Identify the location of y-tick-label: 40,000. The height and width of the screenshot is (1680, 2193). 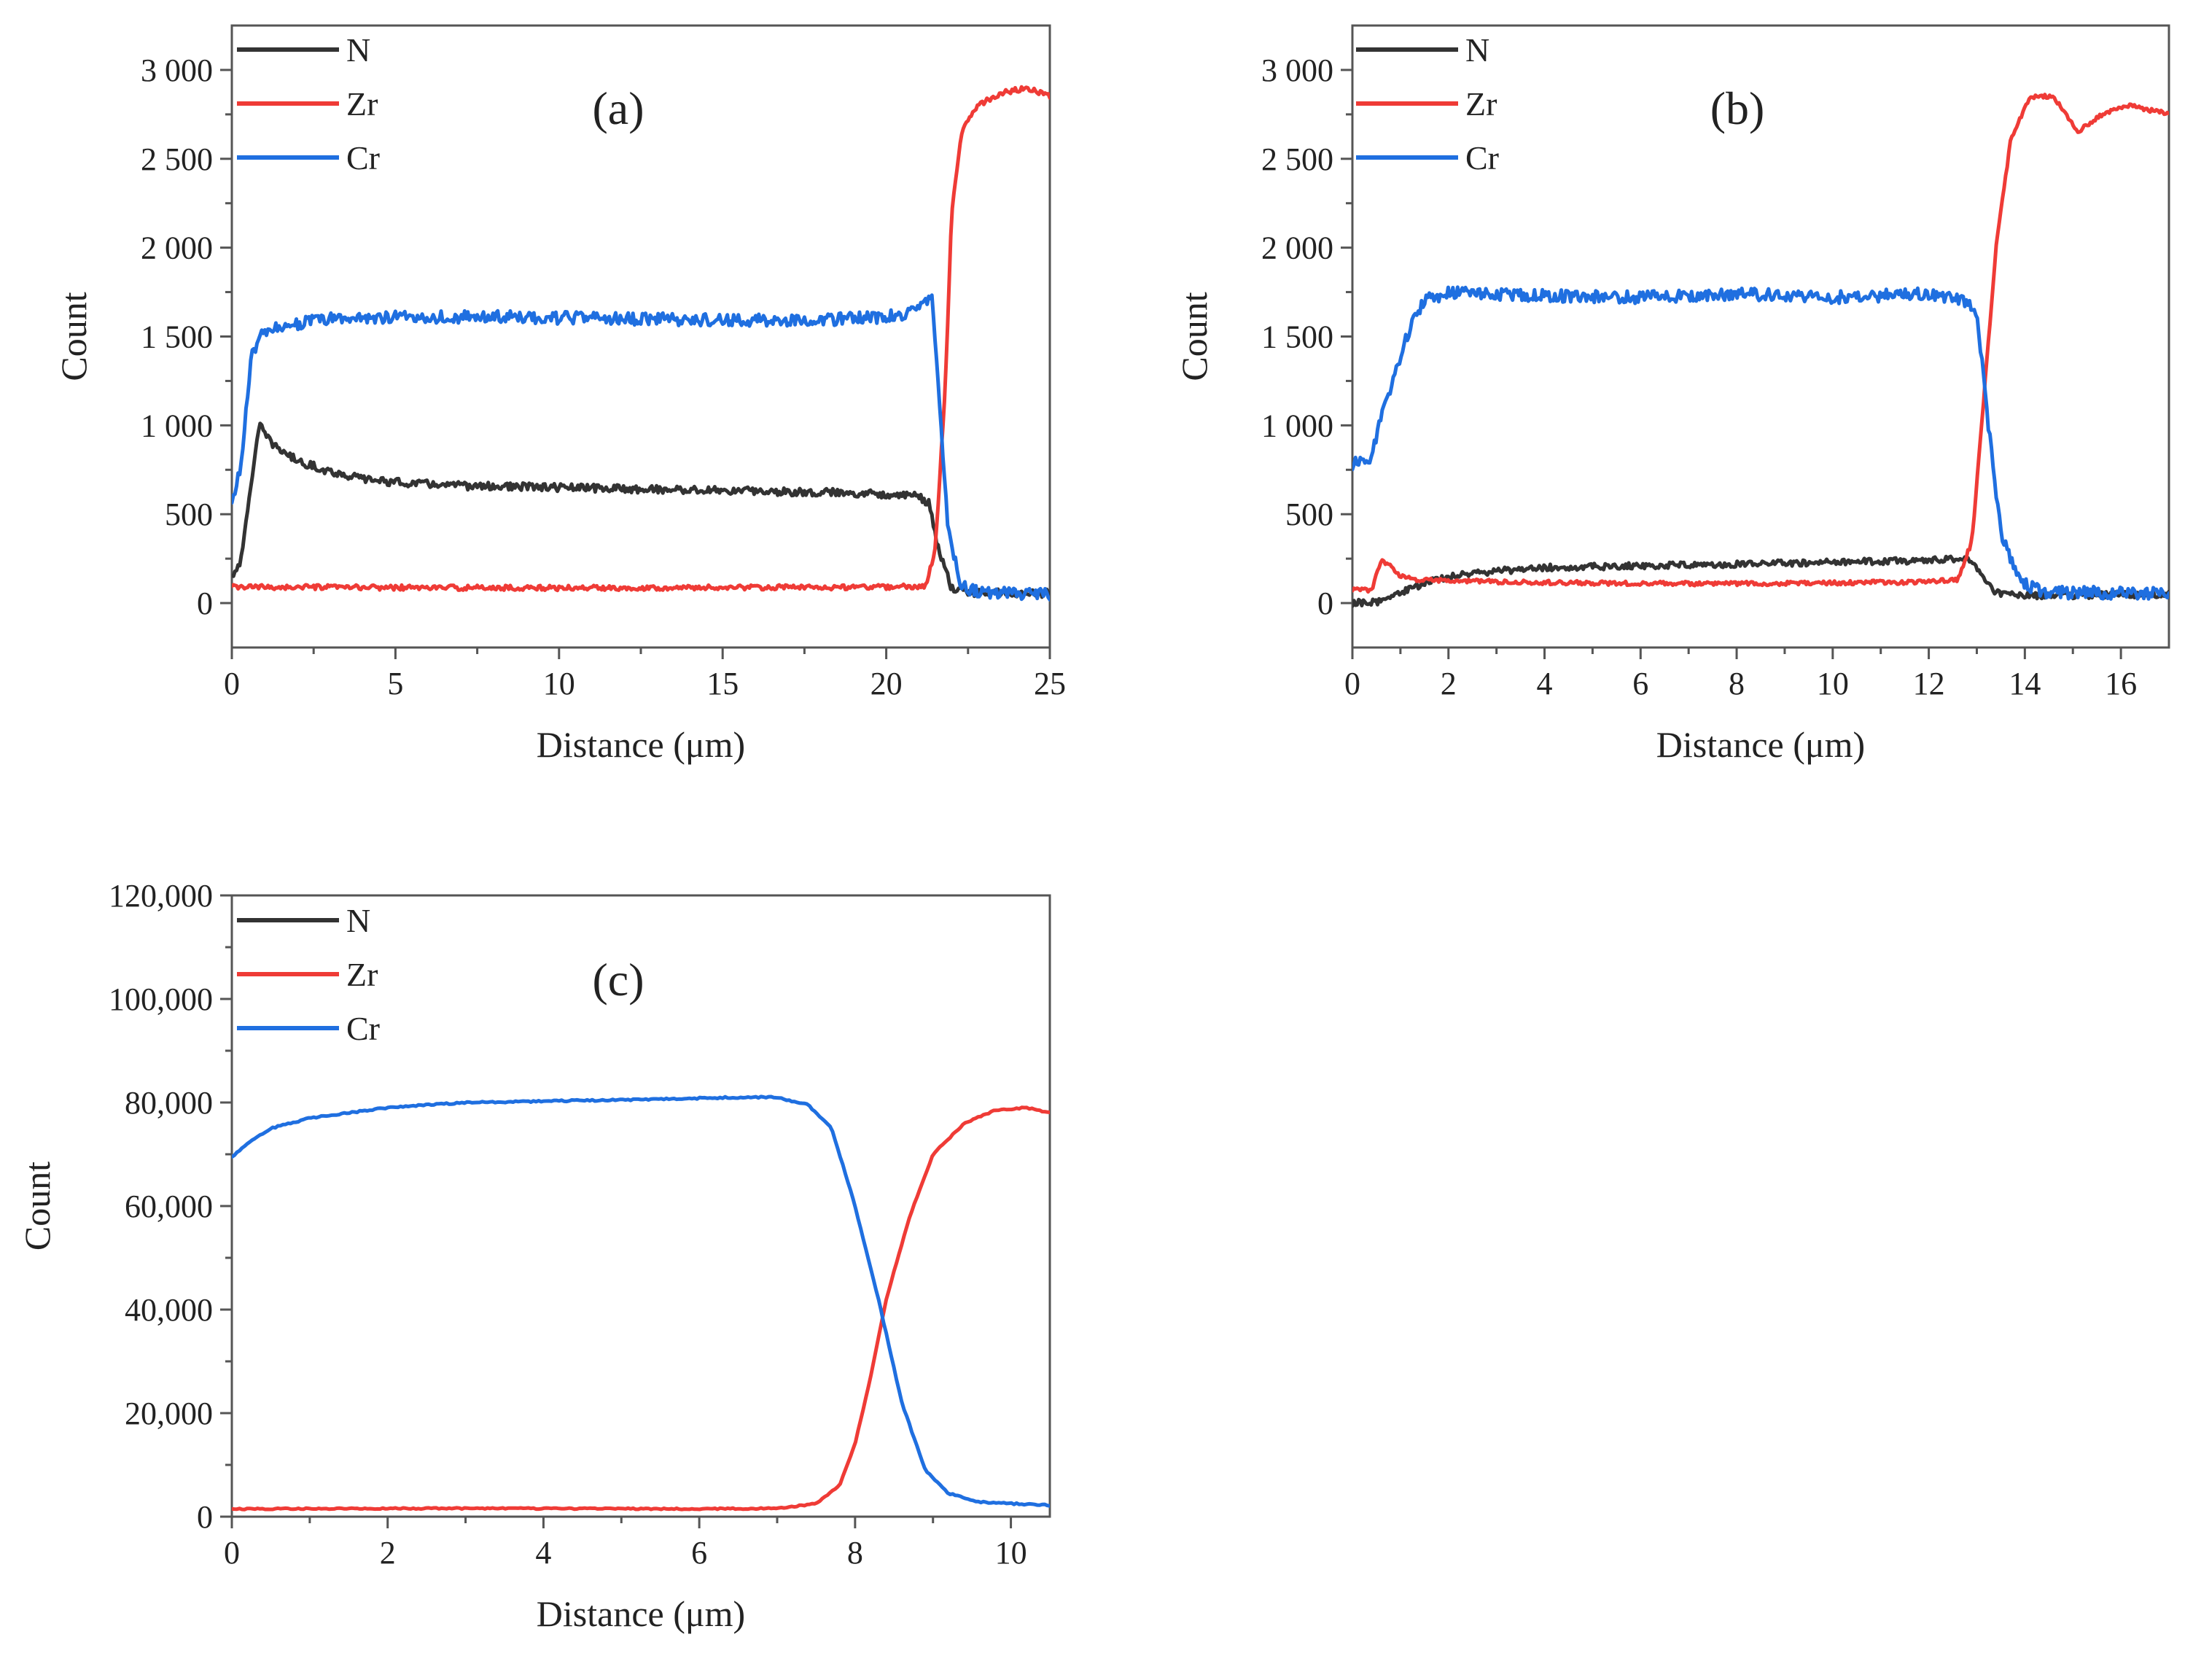
(169, 1310).